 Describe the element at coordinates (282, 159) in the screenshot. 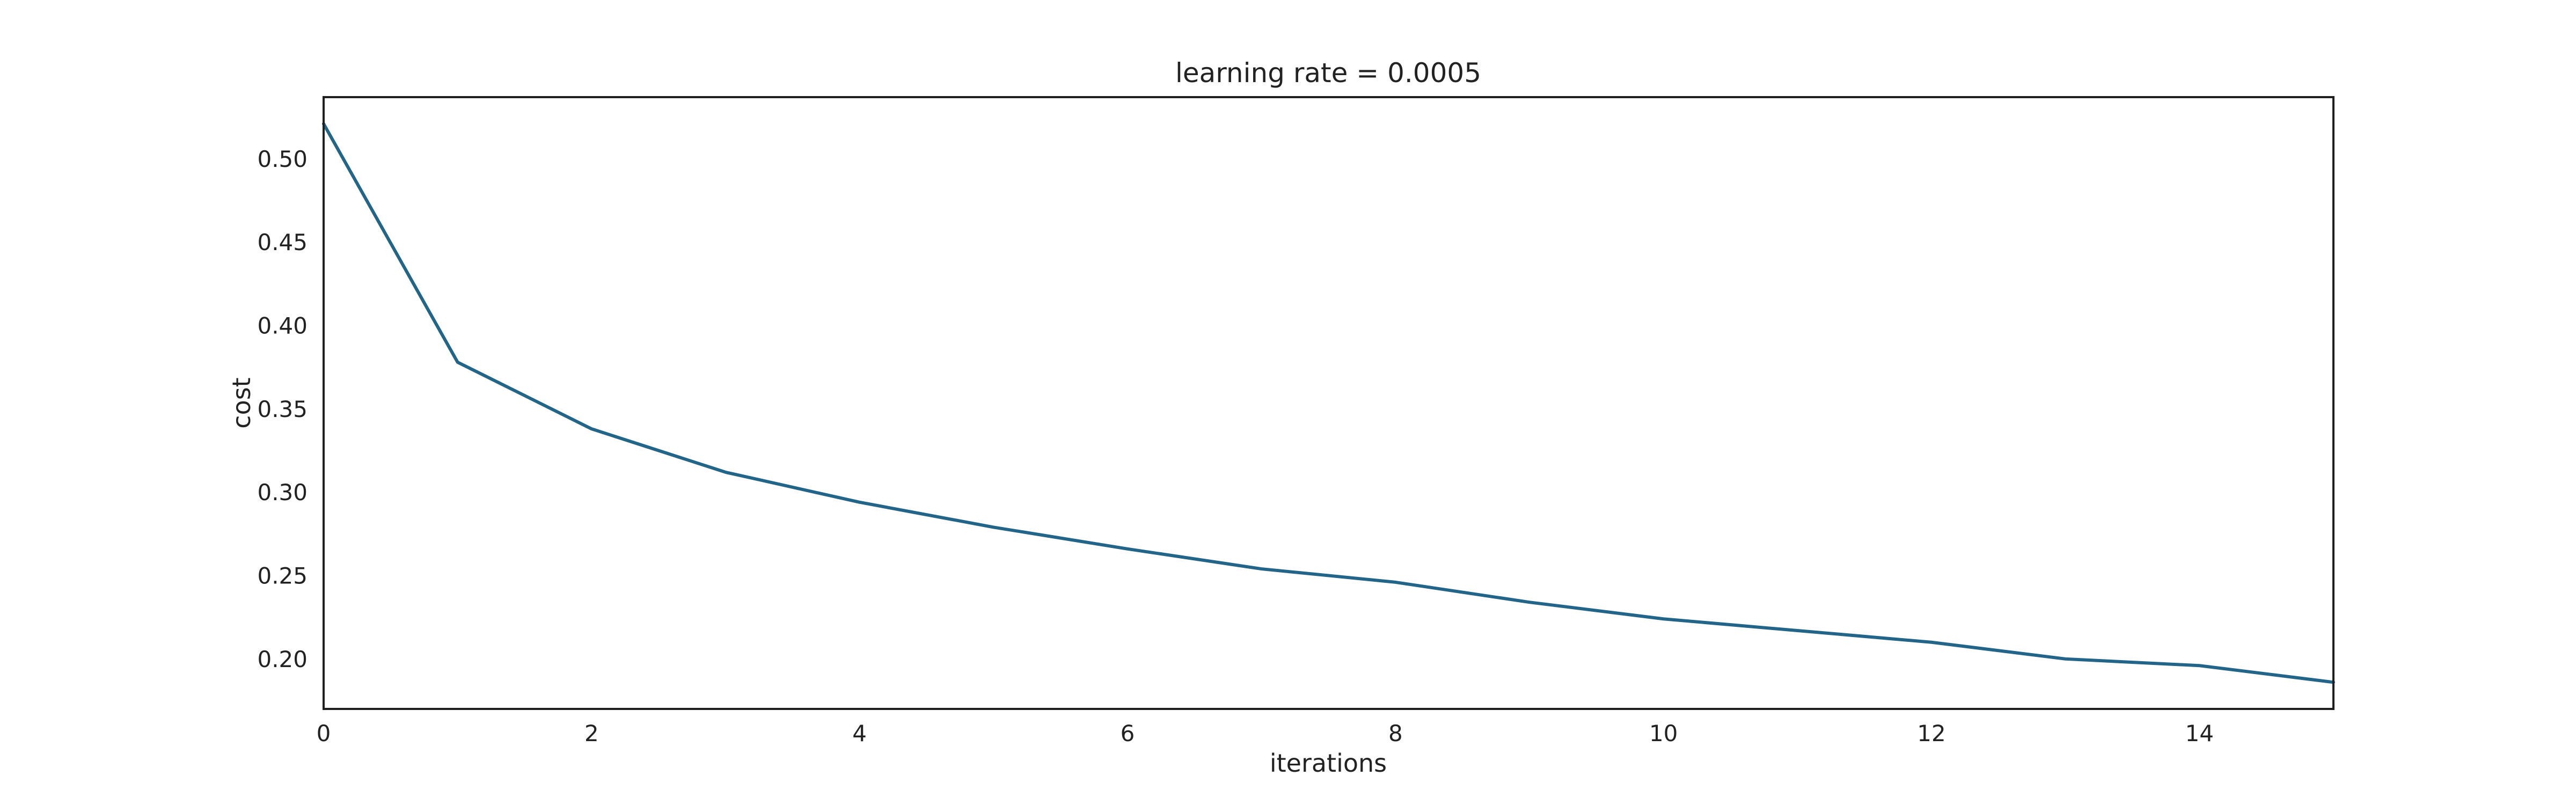

I see `y-tick-label: 0.50` at that location.